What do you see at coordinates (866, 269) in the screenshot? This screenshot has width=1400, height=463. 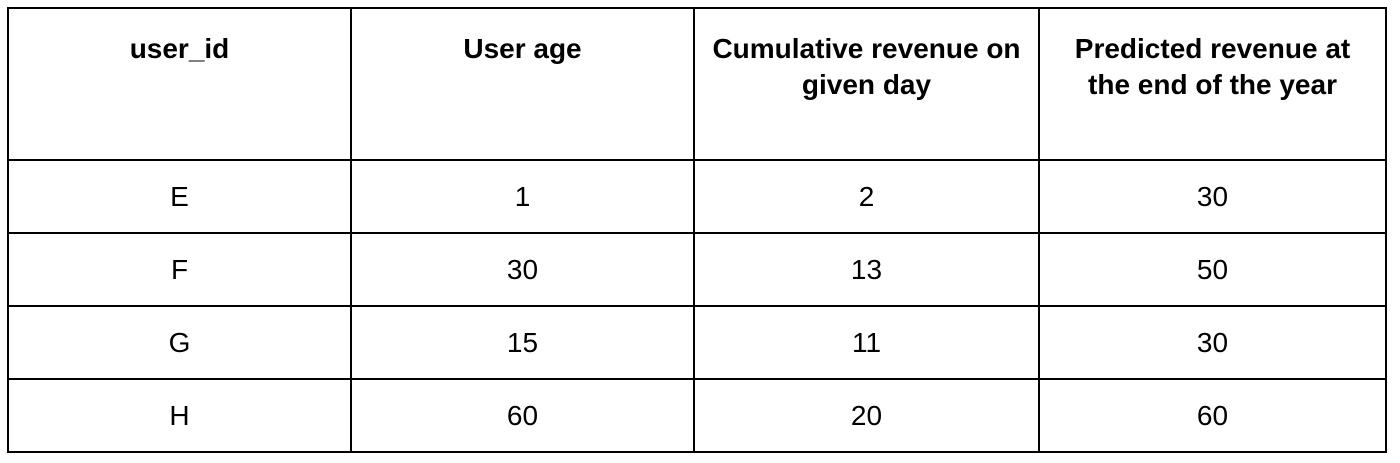 I see `cell-cumulative-revenue: 13` at bounding box center [866, 269].